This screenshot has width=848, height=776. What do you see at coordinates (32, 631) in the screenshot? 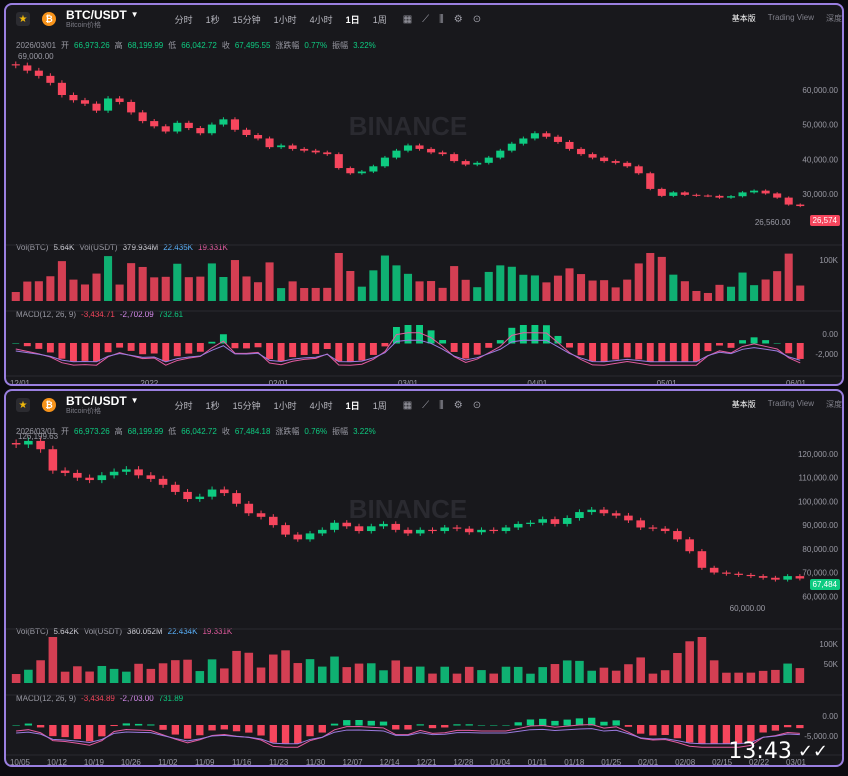
I see `vol-label: Vol(BTC)` at bounding box center [32, 631].